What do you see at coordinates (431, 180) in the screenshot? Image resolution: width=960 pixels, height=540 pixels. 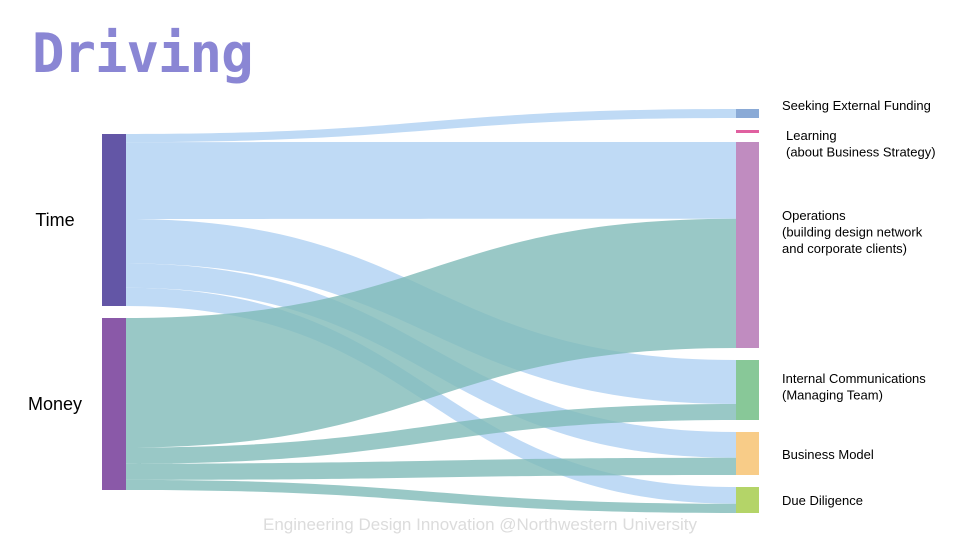 I see `flow-time-to-operations` at bounding box center [431, 180].